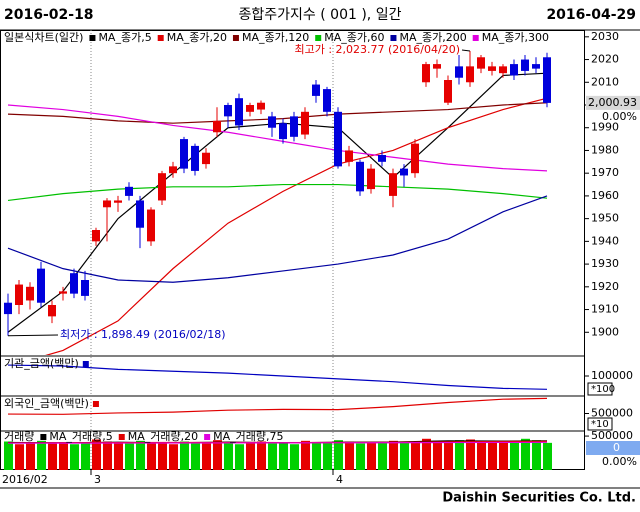 This screenshot has width=640, height=512. What do you see at coordinates (591, 15) in the screenshot?
I see `end-date: 2016-04-29` at bounding box center [591, 15].